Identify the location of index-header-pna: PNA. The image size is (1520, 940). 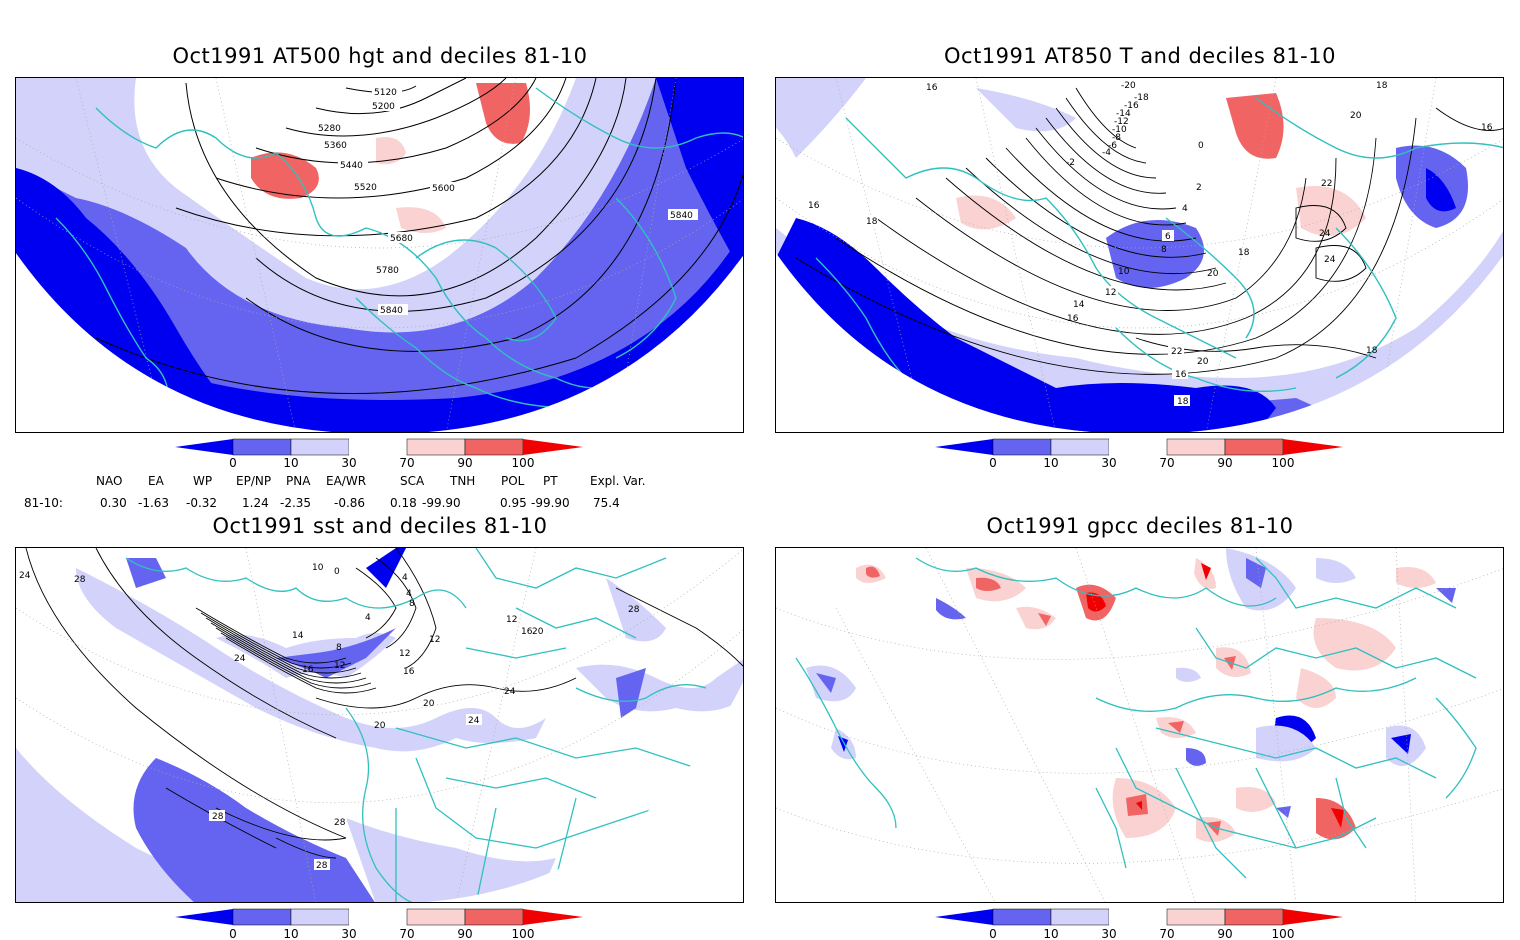
(298, 481).